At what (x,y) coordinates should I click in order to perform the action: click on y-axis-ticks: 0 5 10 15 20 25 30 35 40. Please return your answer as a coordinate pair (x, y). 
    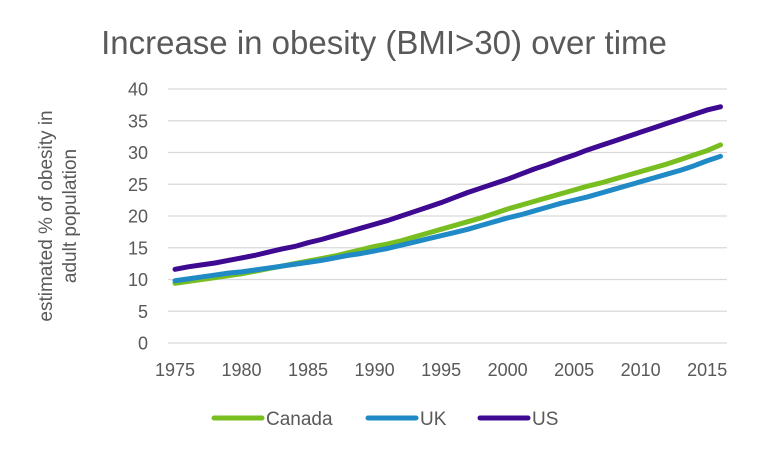
    Looking at the image, I should click on (138, 217).